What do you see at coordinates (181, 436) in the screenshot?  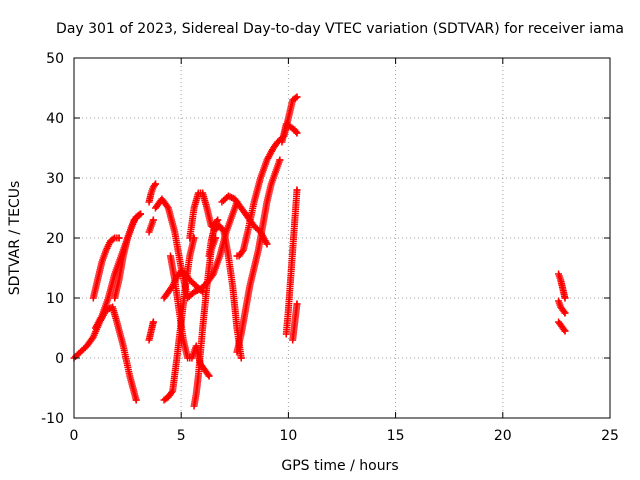 I see `x-tick-label: 5` at bounding box center [181, 436].